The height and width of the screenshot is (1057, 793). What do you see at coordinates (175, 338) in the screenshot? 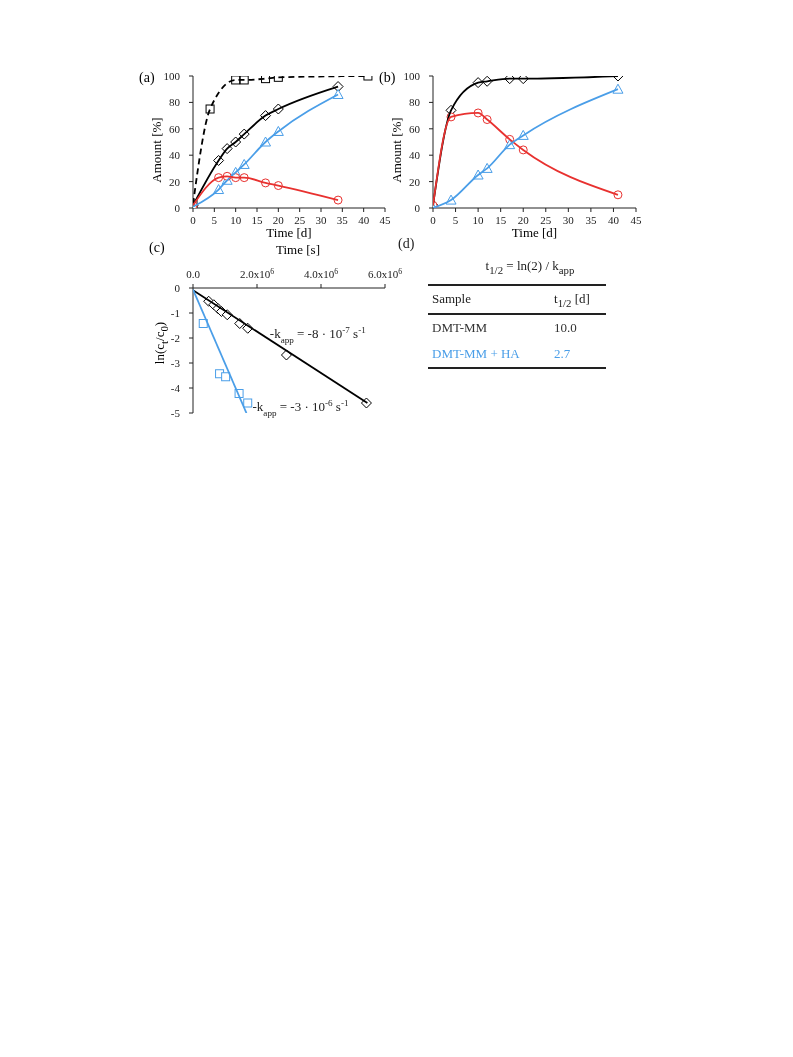
I see `y-tick-label: -2` at bounding box center [175, 338].